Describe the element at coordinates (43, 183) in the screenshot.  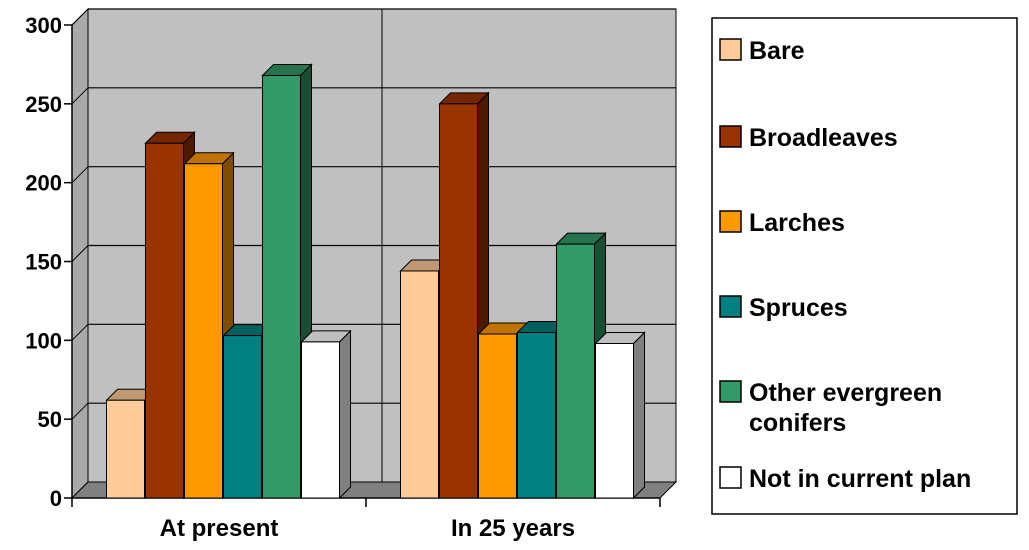
I see `y-tick-label: 200` at that location.